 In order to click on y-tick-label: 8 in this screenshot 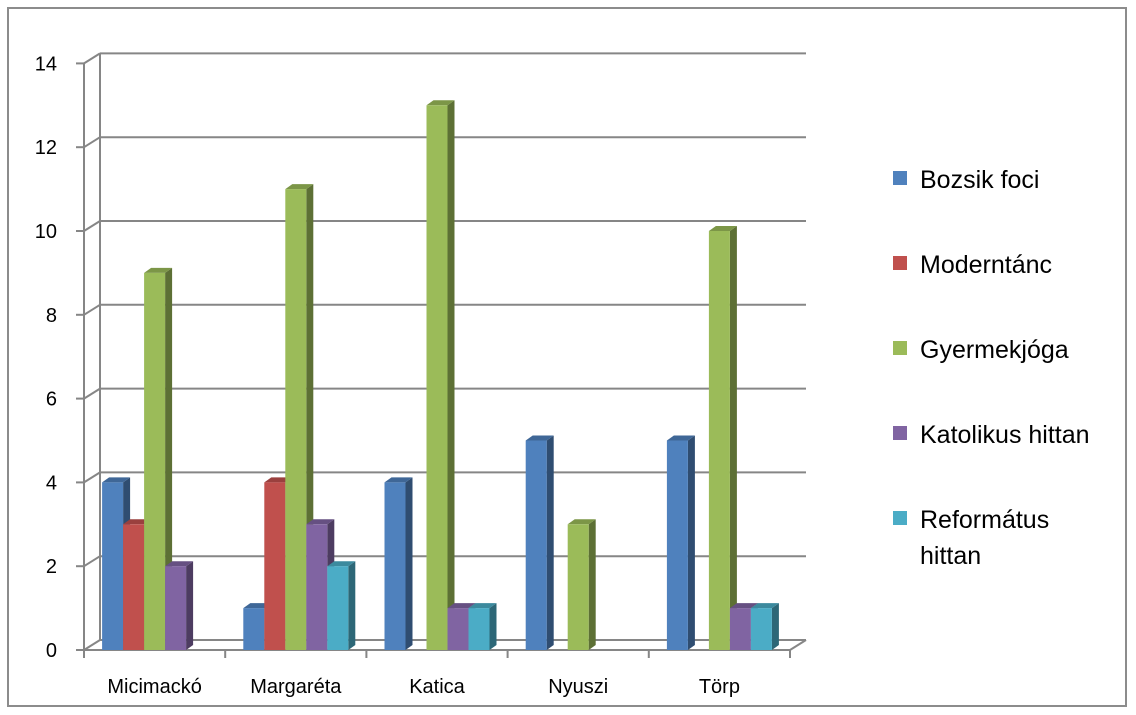, I will do `click(51, 316)`.